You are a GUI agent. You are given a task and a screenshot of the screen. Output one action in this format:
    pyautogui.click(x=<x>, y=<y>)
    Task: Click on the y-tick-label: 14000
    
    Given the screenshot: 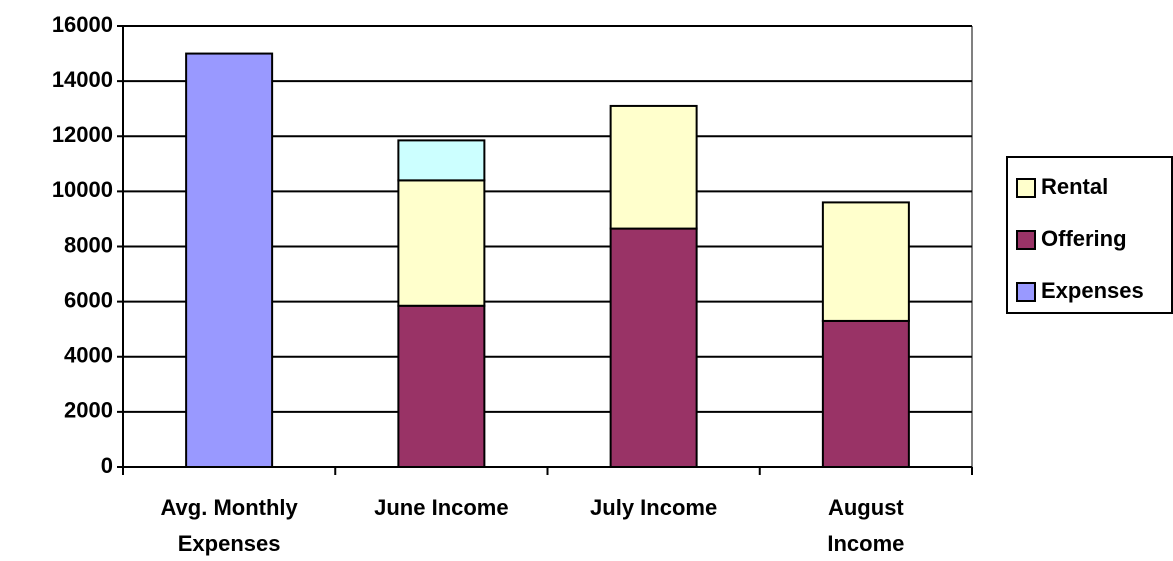 What is the action you would take?
    pyautogui.click(x=82, y=79)
    